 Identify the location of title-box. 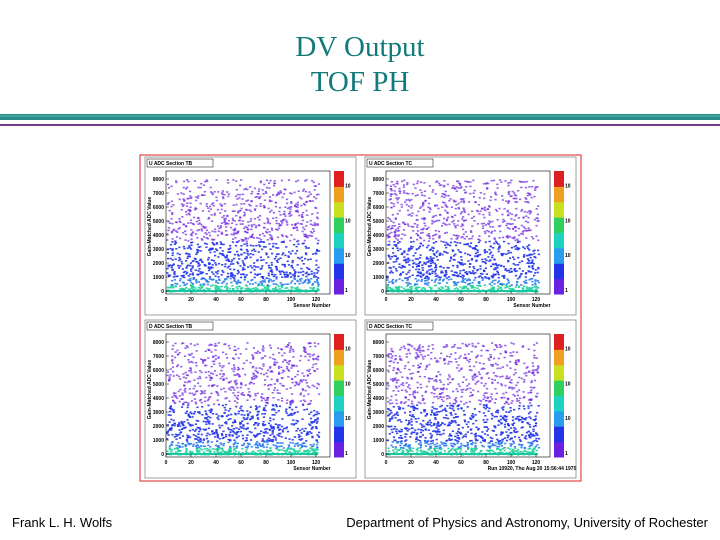
(180, 326).